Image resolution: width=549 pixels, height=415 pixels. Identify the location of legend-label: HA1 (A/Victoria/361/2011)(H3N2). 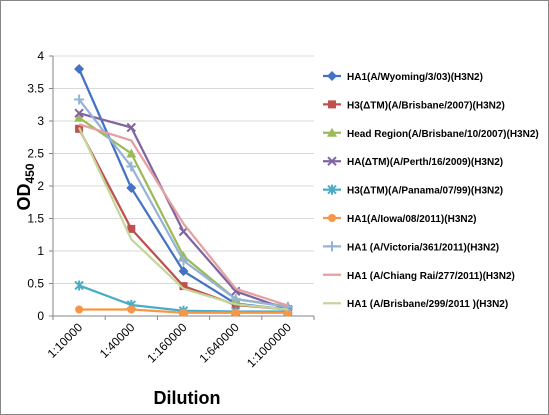
(423, 247).